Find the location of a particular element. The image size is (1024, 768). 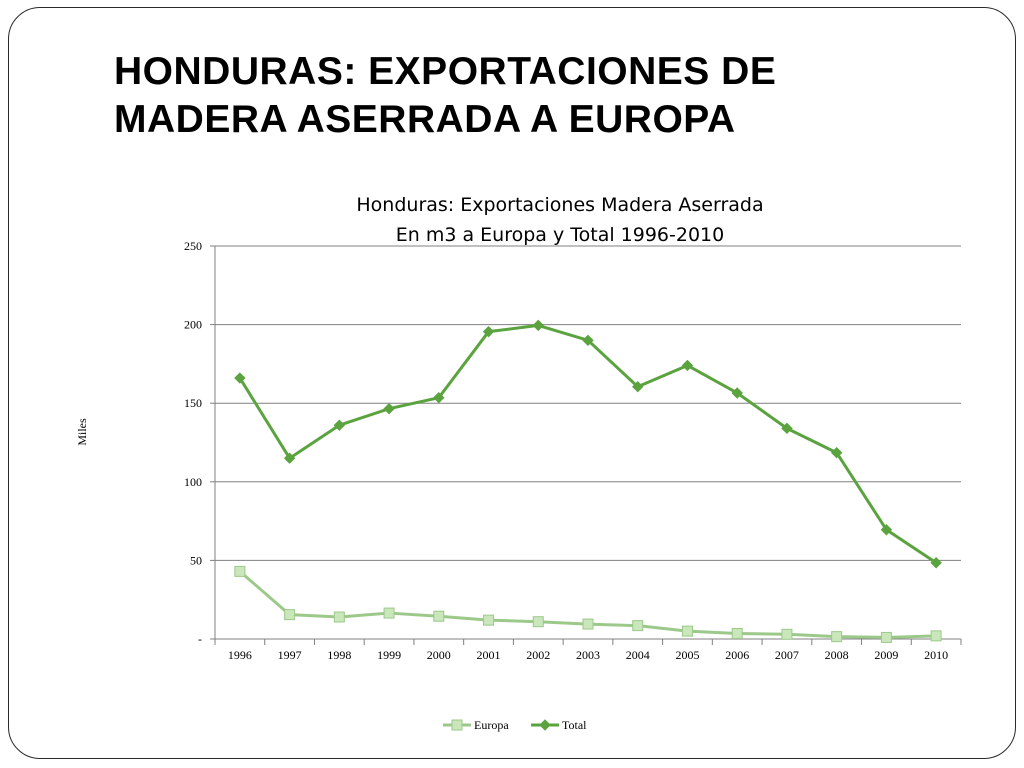

legend: Europa Total is located at coordinates (515, 725).